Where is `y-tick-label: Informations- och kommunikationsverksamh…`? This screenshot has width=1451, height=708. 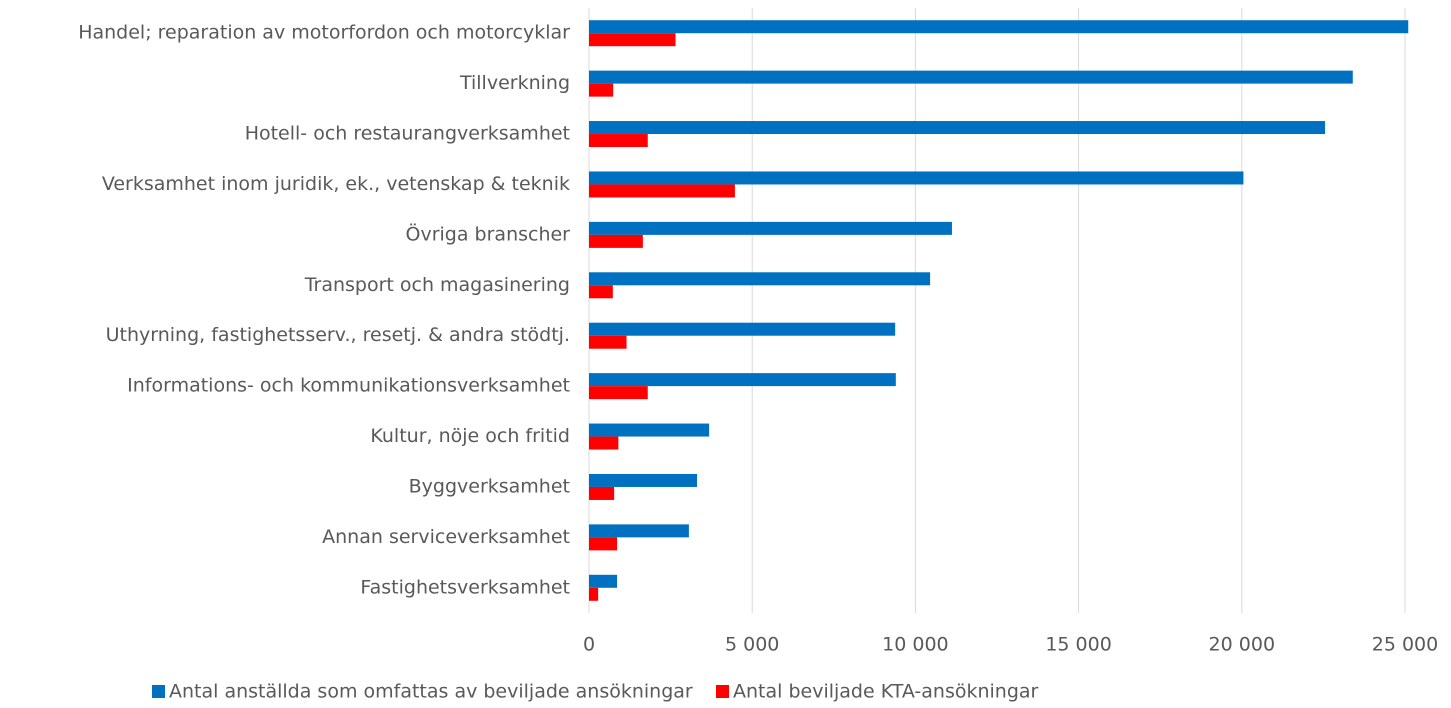 y-tick-label: Informations- och kommunikationsverksamh… is located at coordinates (348, 386).